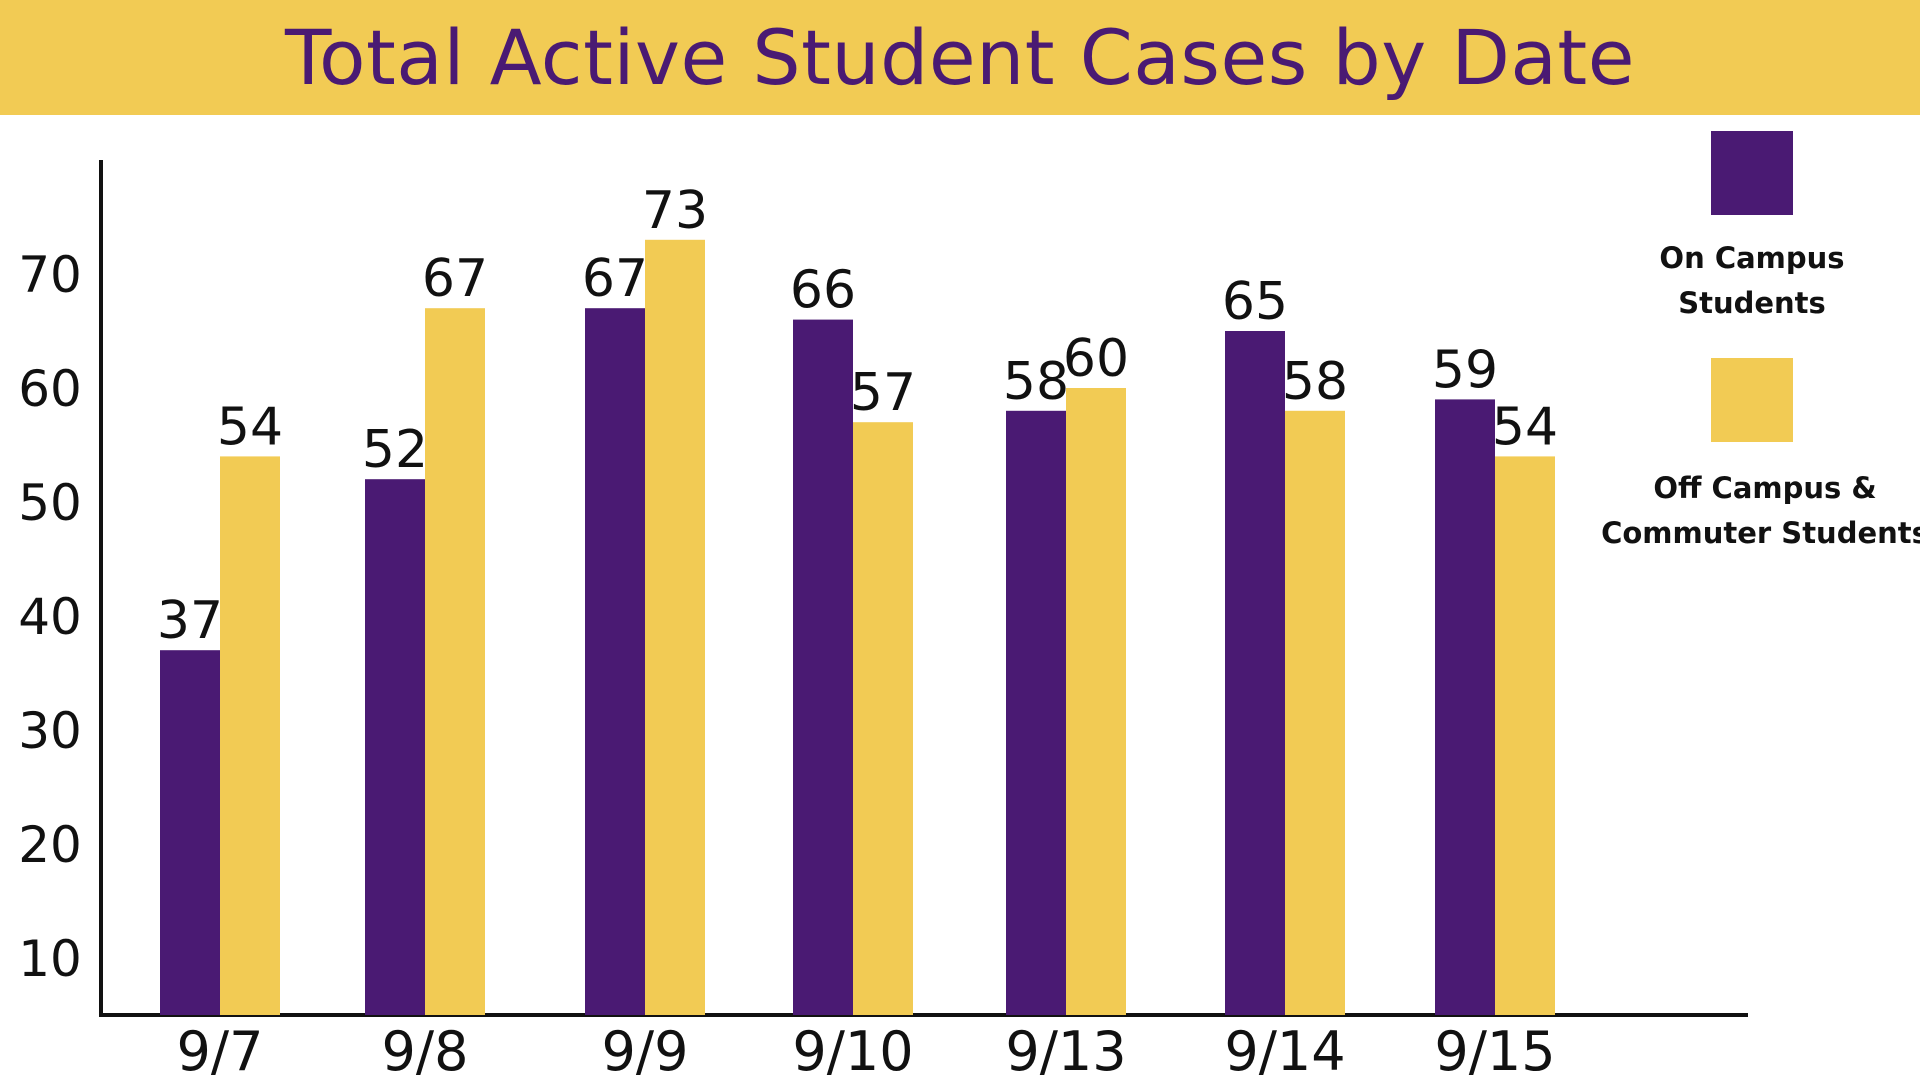  I want to click on data-label: 65, so click(1255, 302).